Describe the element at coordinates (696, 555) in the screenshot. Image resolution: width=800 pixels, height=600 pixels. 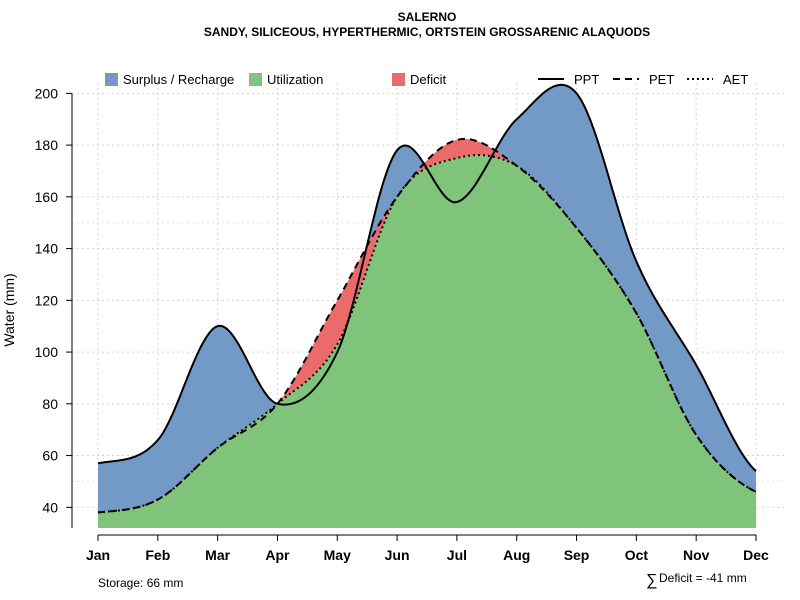
I see `x-tick-label-nov: Nov` at that location.